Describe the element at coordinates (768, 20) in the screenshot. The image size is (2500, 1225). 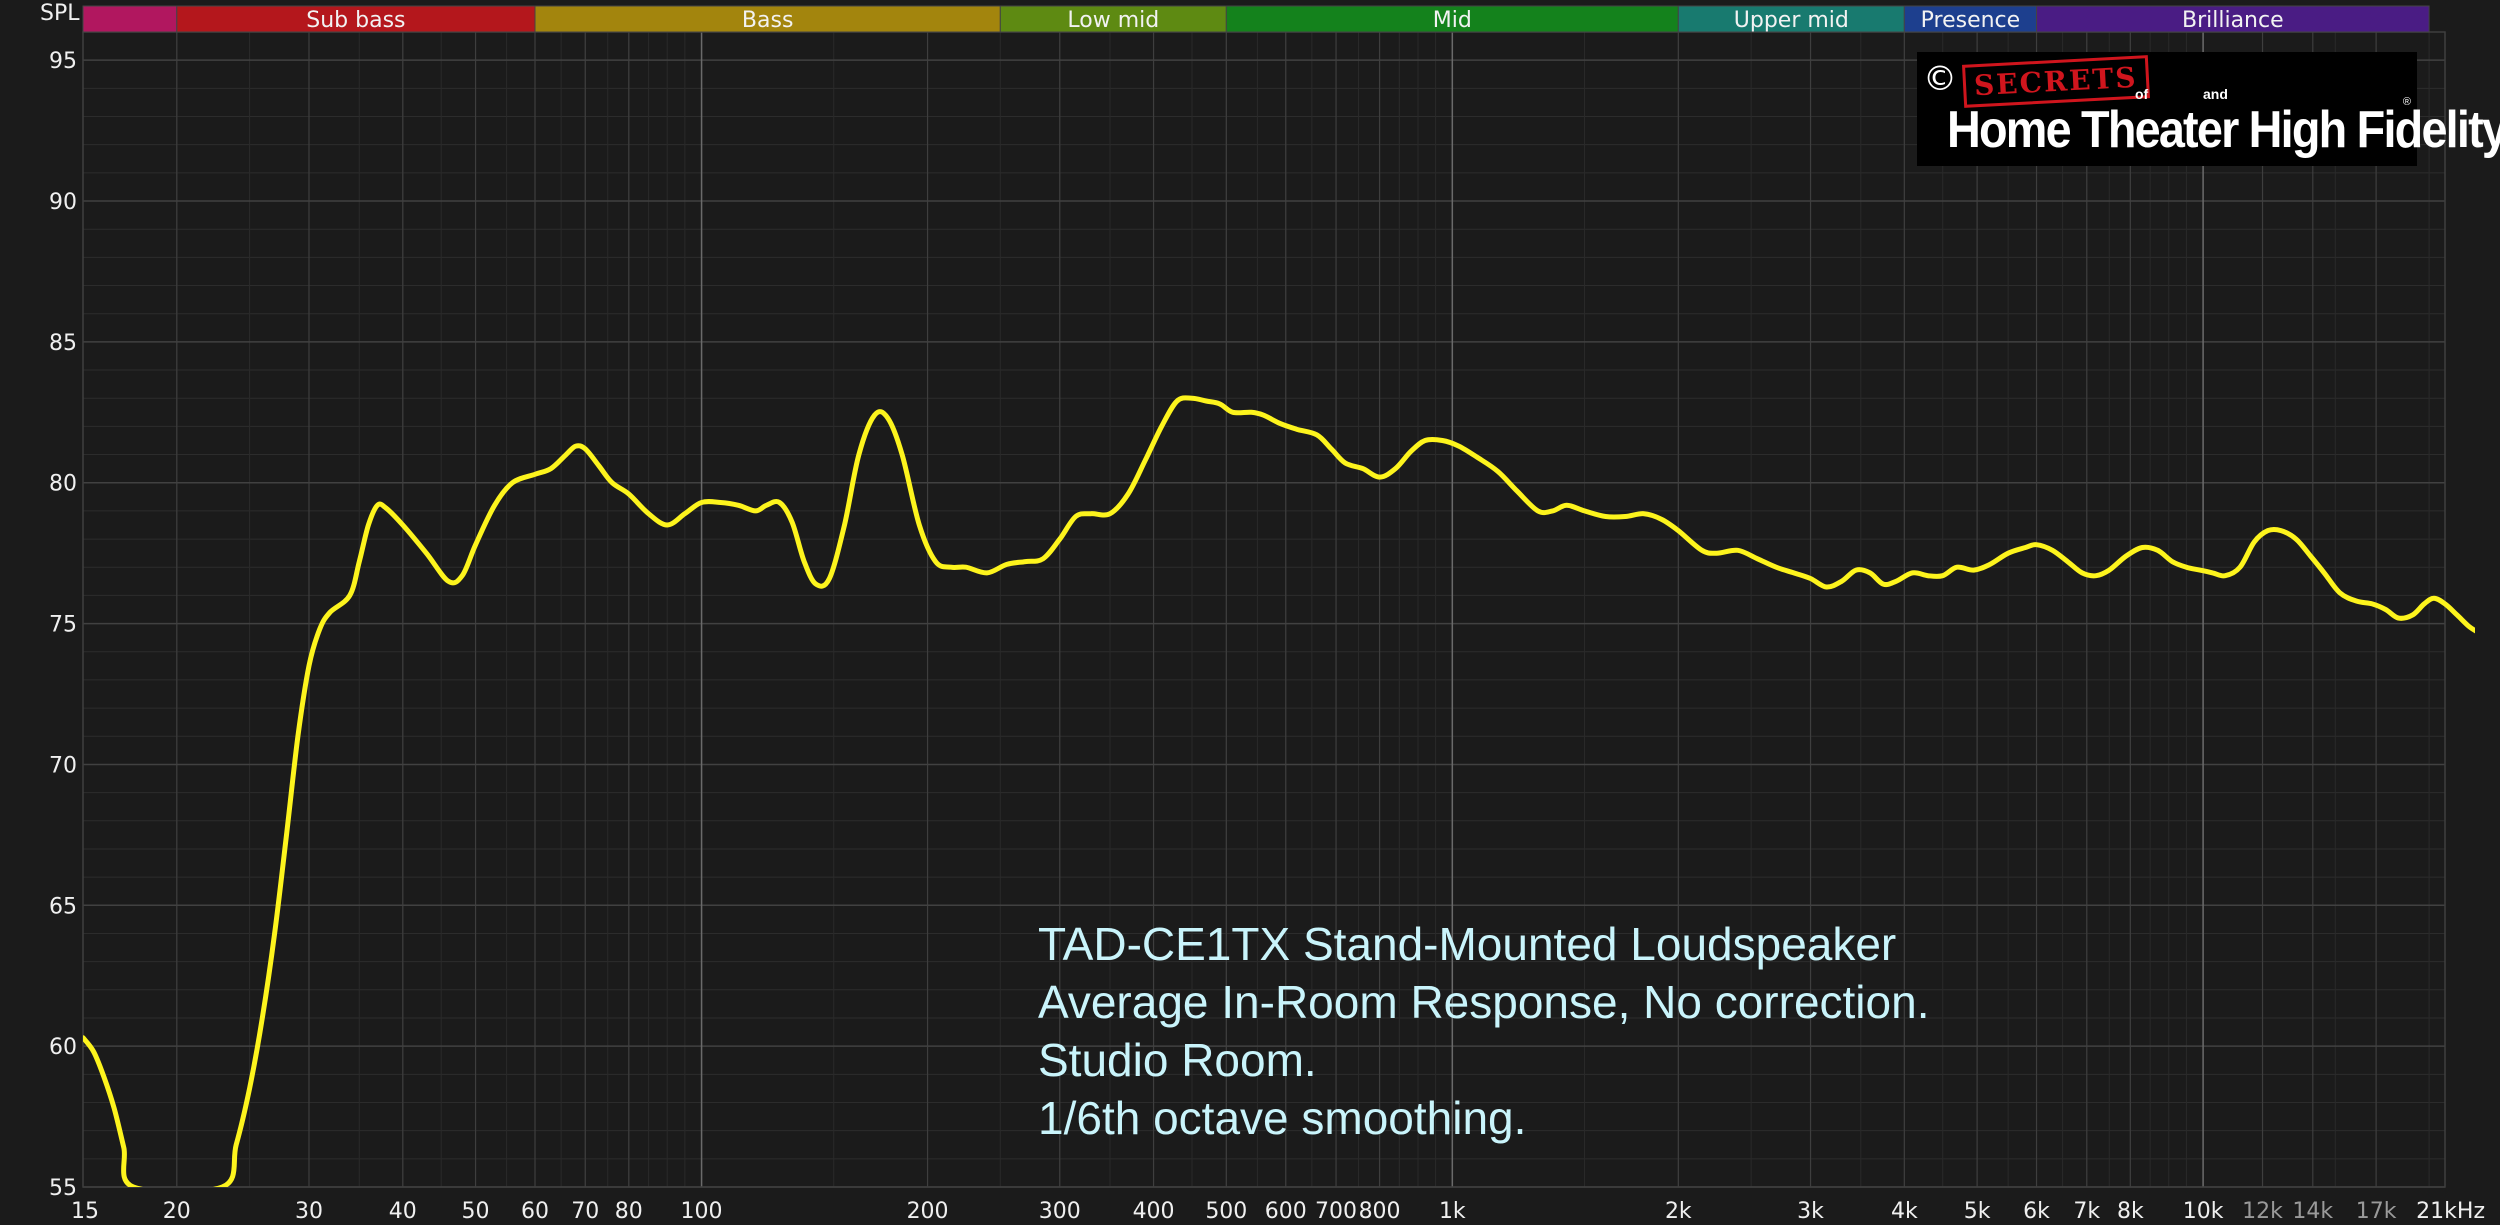
I see `band-label: Bass` at that location.